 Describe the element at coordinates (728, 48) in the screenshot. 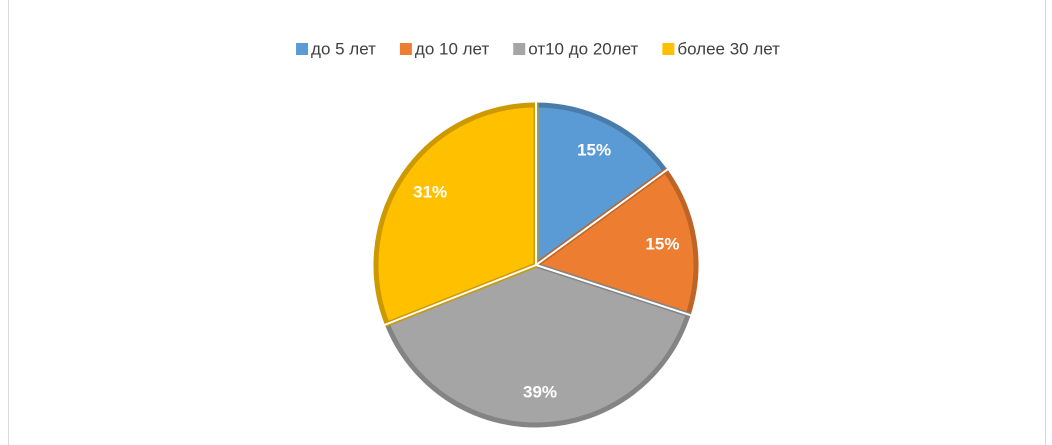

I see `legend-label: более 30 лет` at that location.